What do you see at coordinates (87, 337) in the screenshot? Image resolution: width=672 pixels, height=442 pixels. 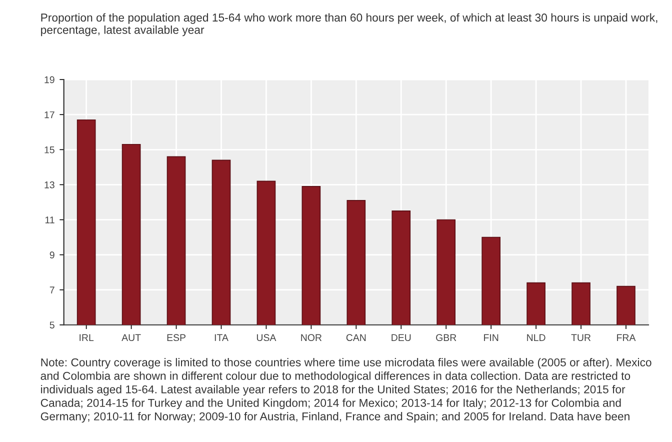 I see `x-tick-label: IRL` at bounding box center [87, 337].